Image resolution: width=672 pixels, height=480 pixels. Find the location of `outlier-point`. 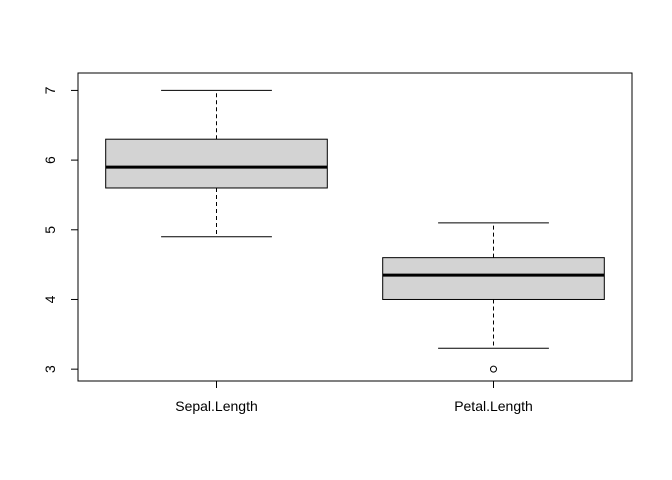

outlier-point is located at coordinates (493, 369).